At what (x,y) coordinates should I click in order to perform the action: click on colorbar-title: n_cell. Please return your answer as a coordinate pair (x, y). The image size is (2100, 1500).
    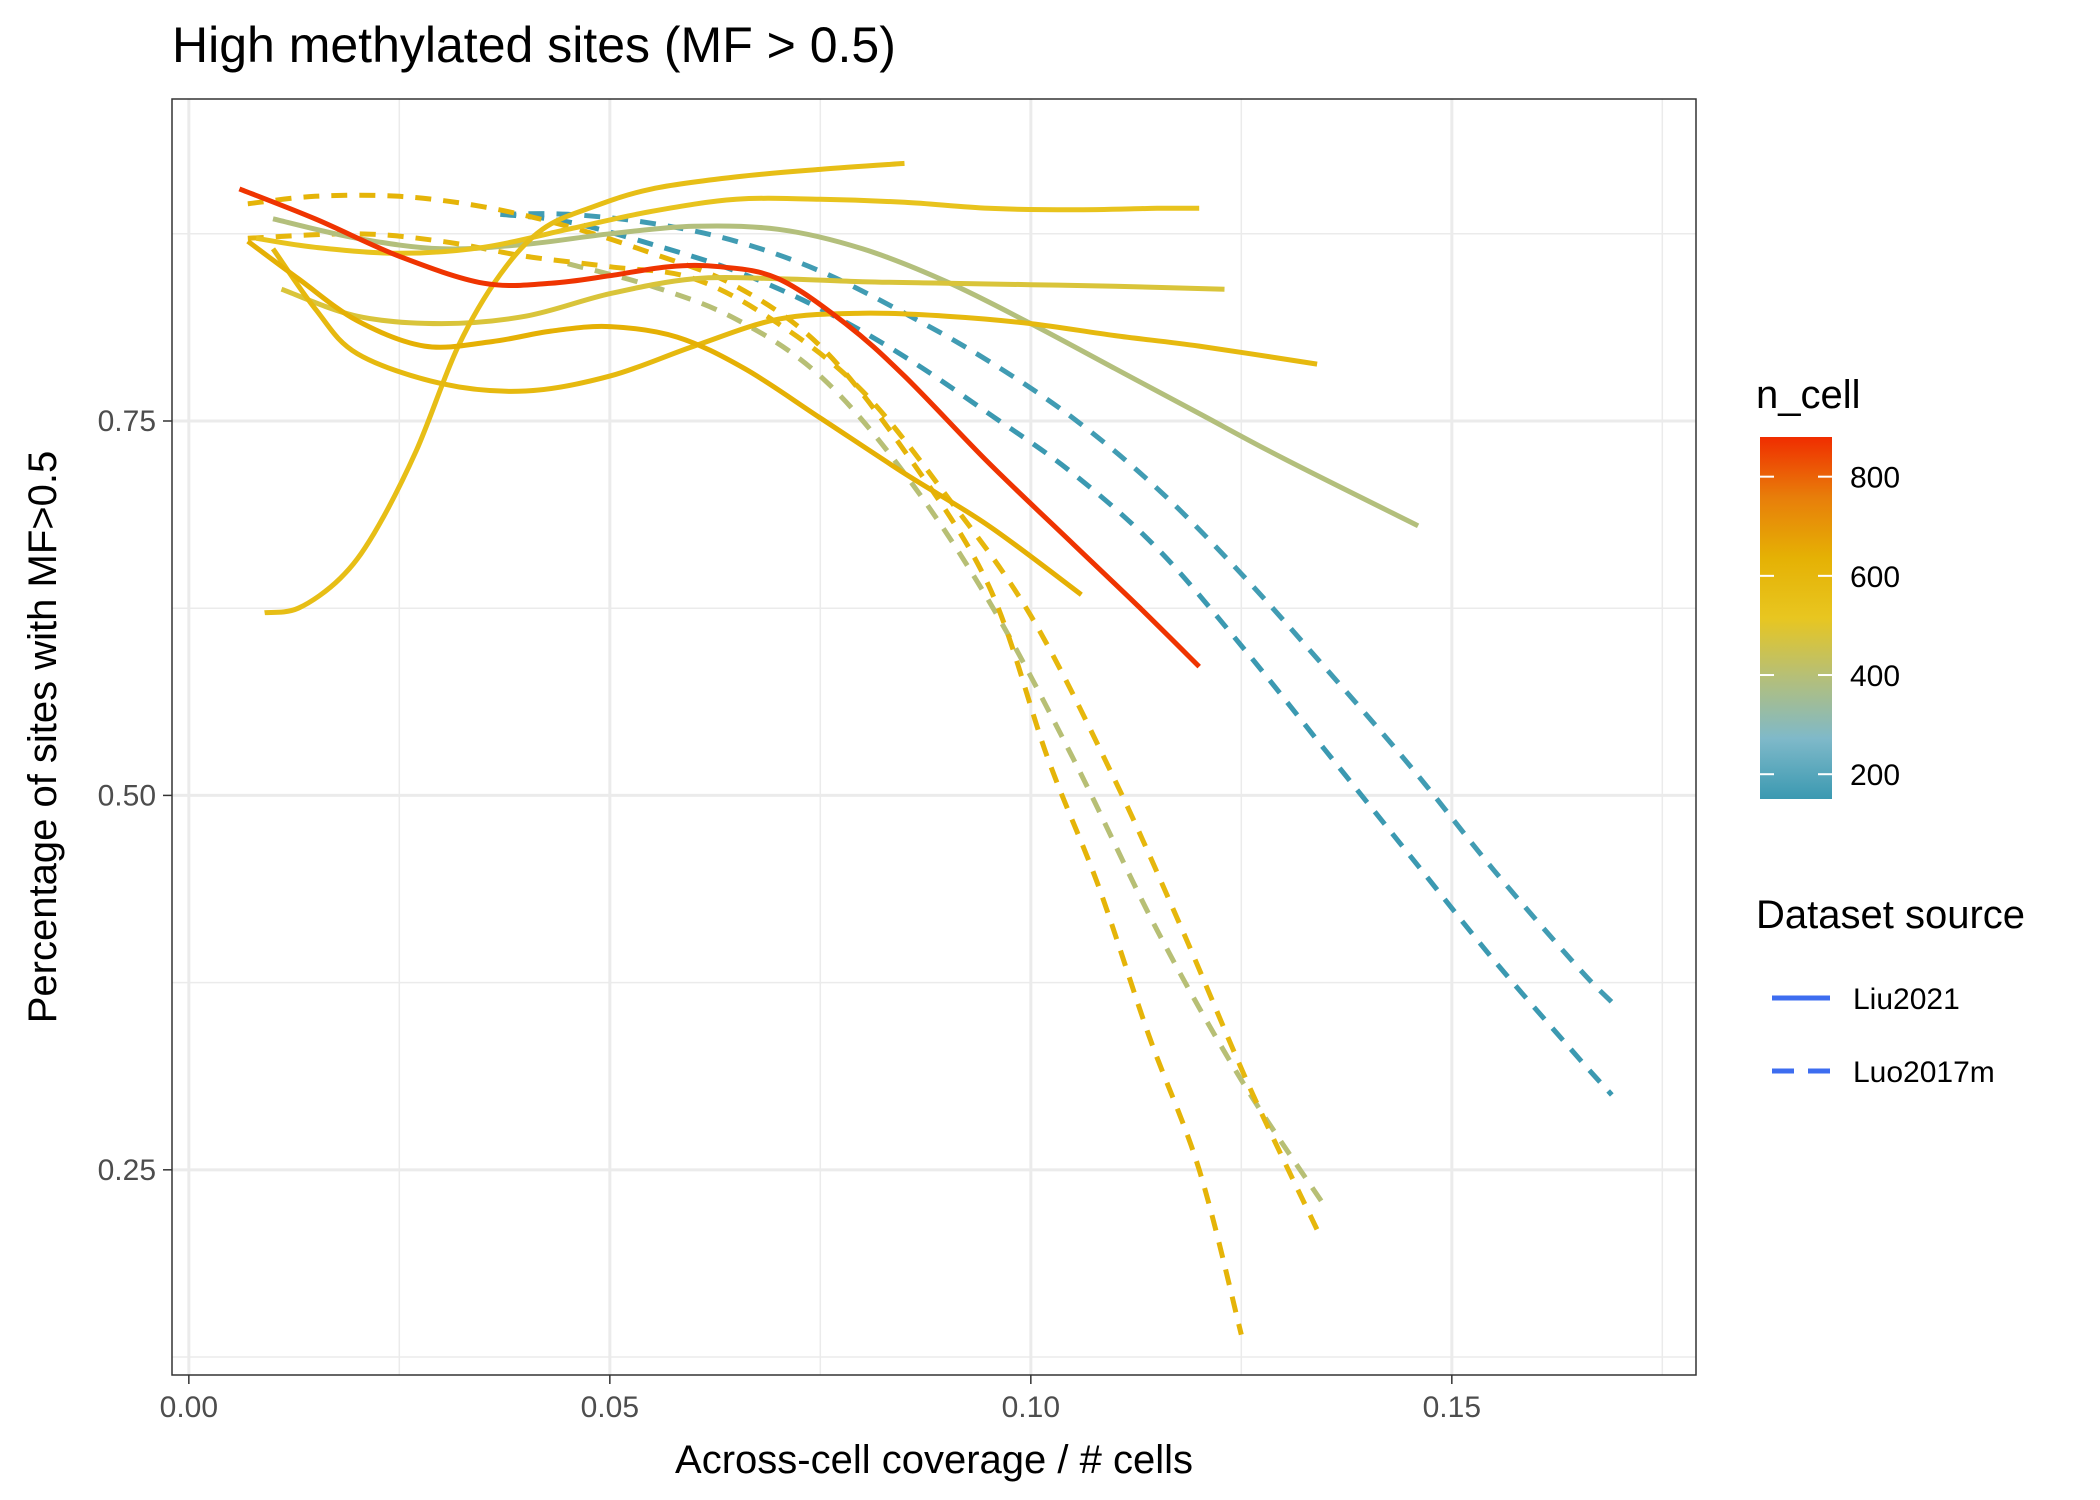
    Looking at the image, I should click on (1808, 395).